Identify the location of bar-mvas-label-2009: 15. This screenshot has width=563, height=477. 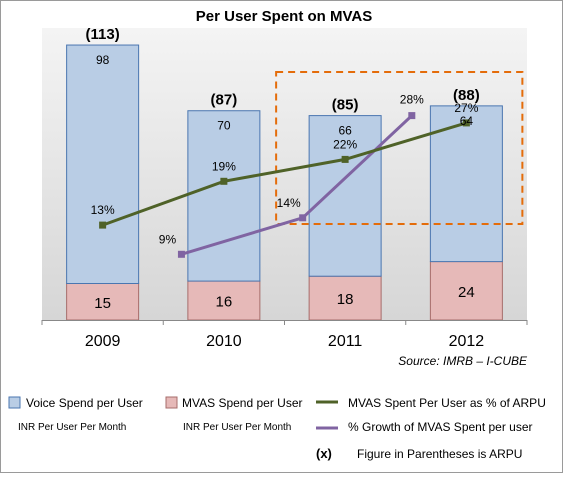
(102, 303).